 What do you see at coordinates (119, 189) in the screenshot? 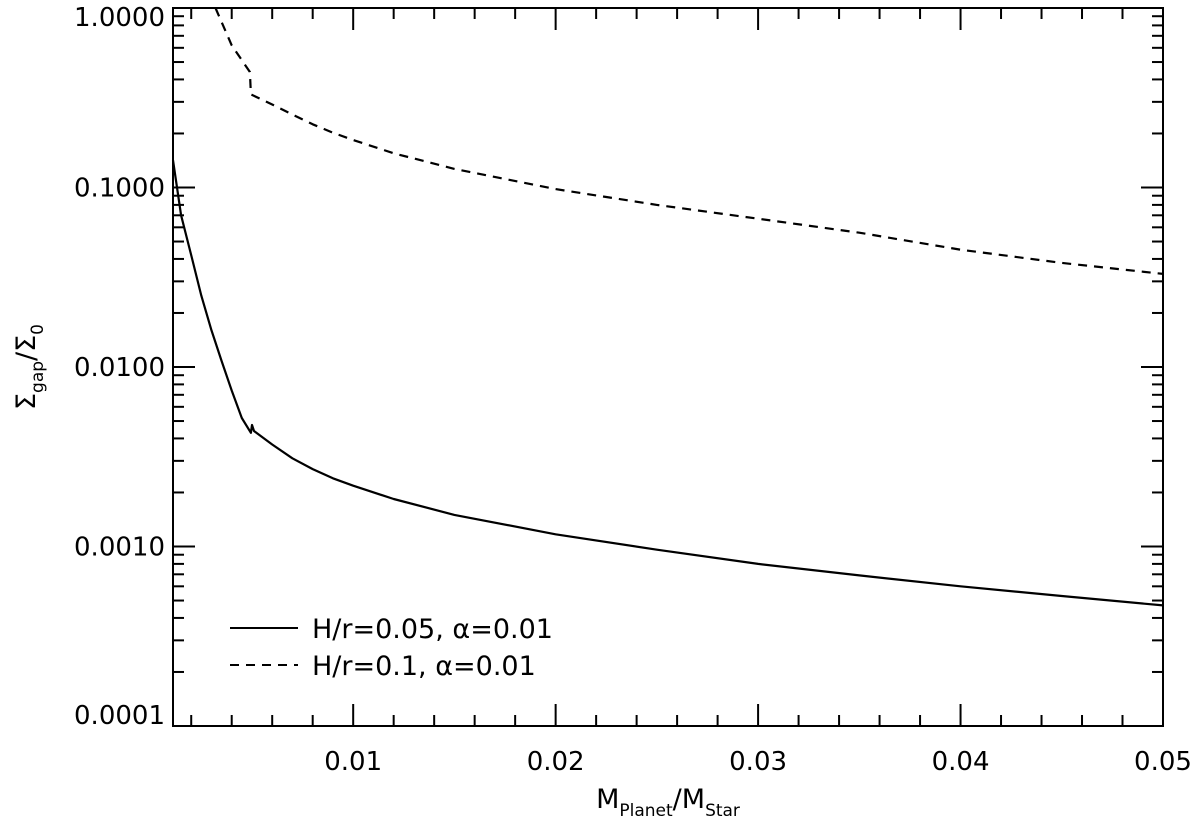
I see `y-tick-label: 0.1000` at bounding box center [119, 189].